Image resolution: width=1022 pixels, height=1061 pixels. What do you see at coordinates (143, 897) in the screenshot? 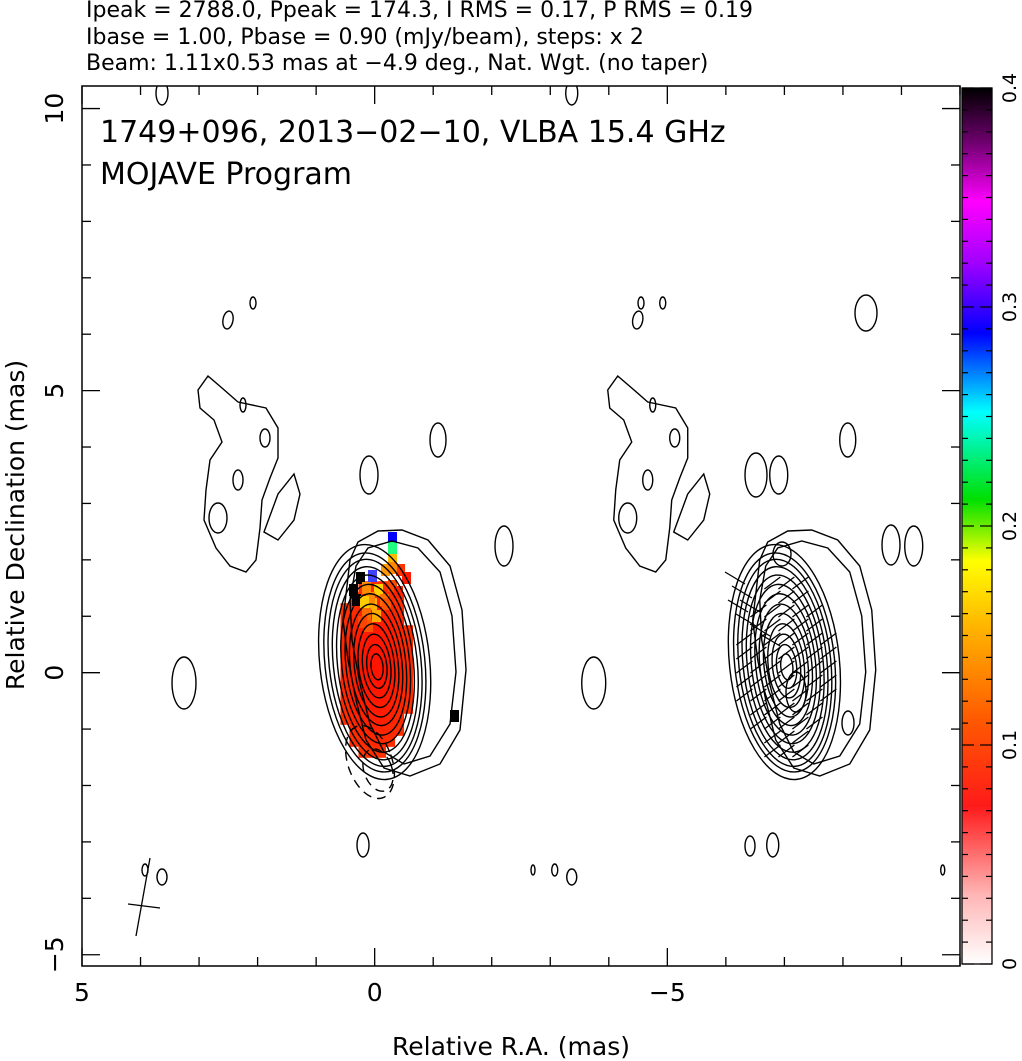
I see `beam-major-axis` at bounding box center [143, 897].